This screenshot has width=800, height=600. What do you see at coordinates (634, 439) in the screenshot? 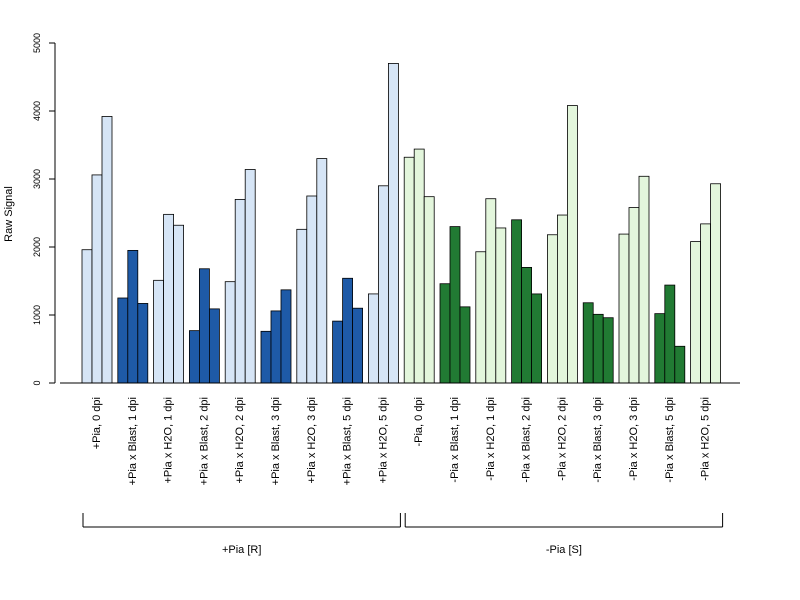
I see `category-label: -Pia x H2O, 3 dpi` at bounding box center [634, 439].